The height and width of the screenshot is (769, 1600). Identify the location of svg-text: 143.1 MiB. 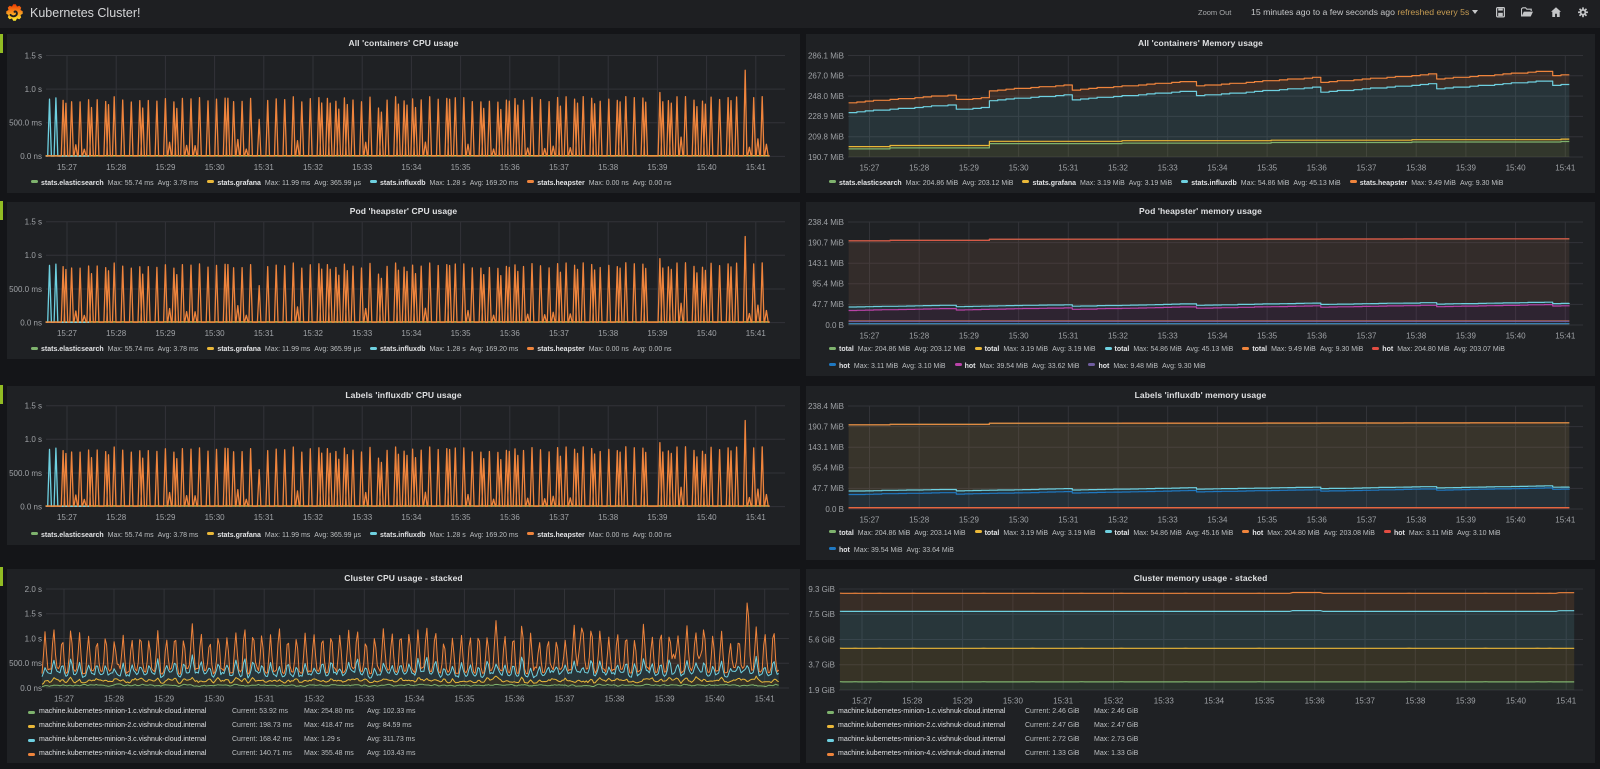
(826, 447).